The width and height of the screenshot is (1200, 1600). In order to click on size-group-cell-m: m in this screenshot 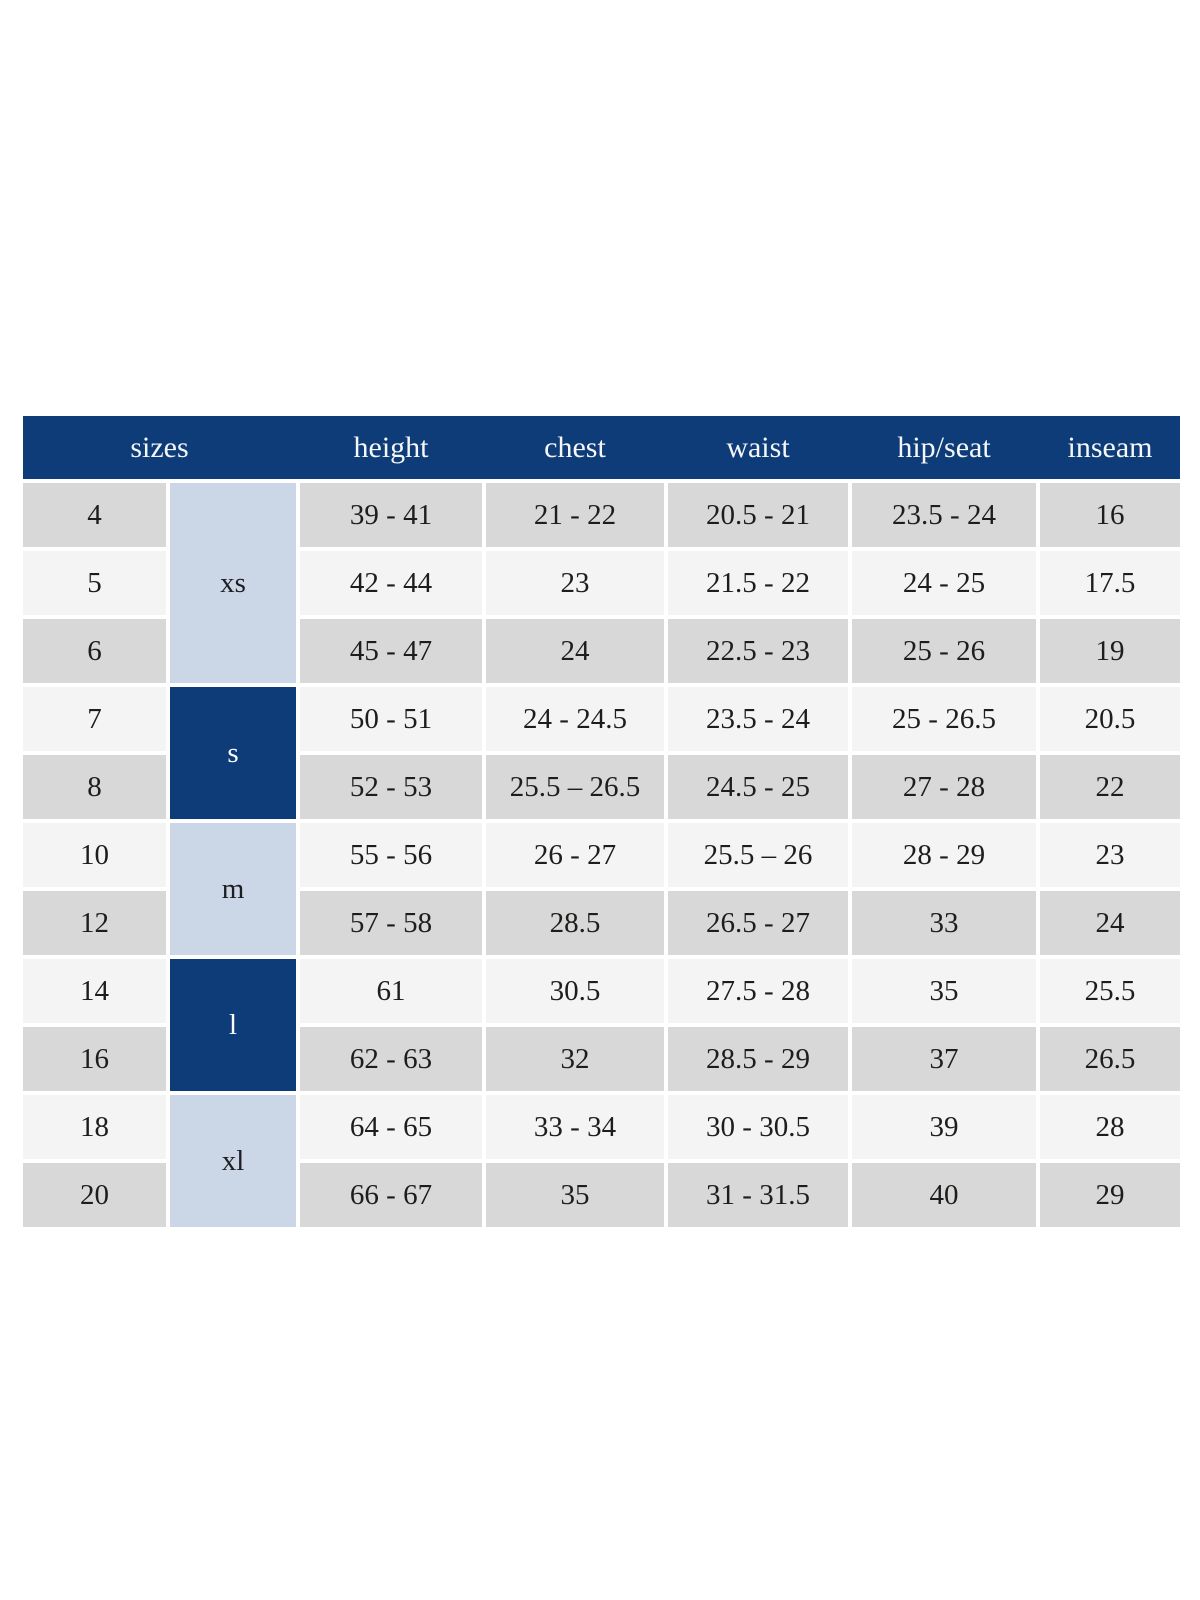, I will do `click(233, 889)`.